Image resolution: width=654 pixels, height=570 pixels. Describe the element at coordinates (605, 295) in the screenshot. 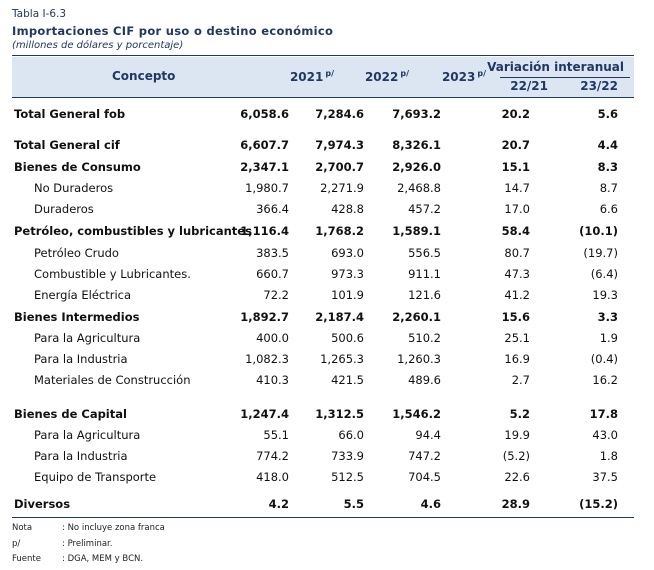

I see `cell-var-23-22: 19.3` at that location.